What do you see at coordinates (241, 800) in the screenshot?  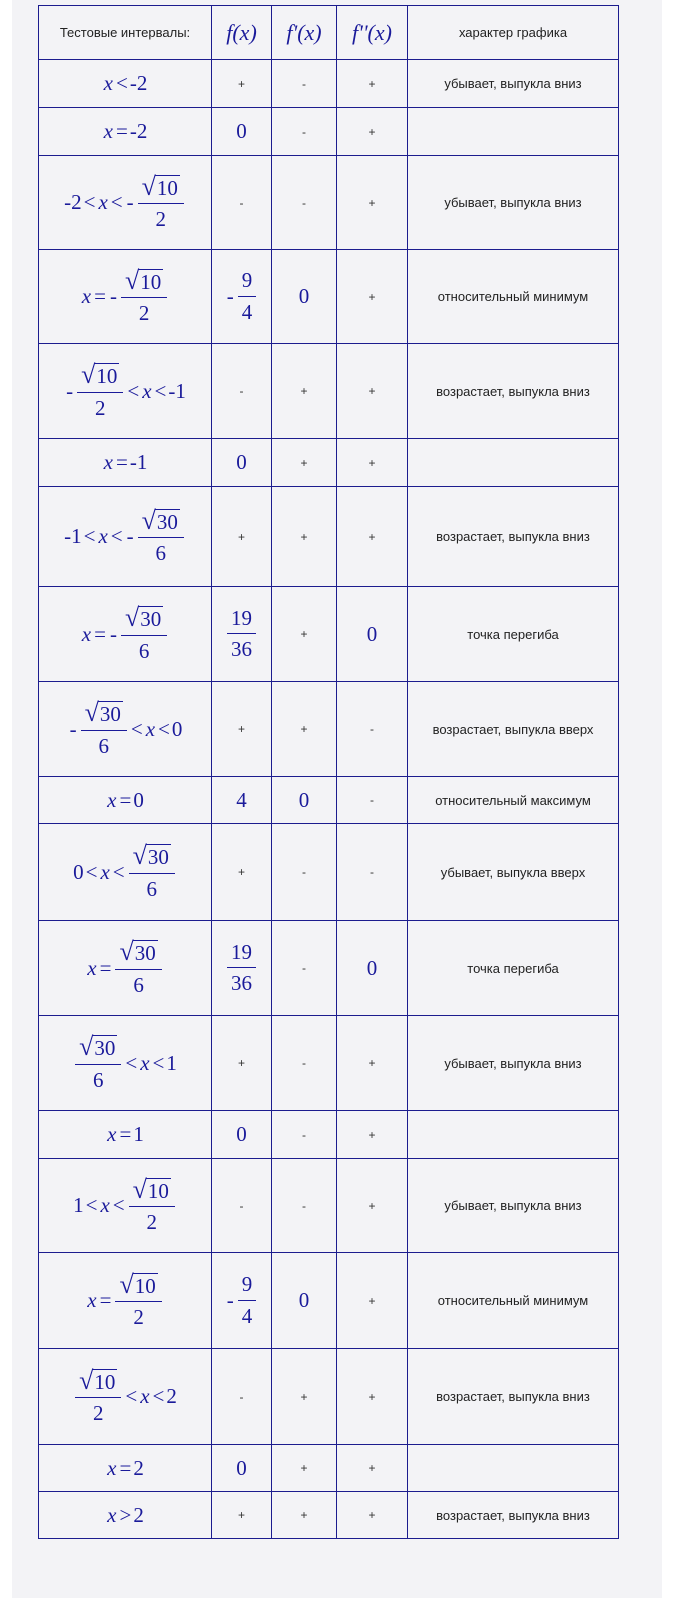 I see `value-cell-f: 4` at bounding box center [241, 800].